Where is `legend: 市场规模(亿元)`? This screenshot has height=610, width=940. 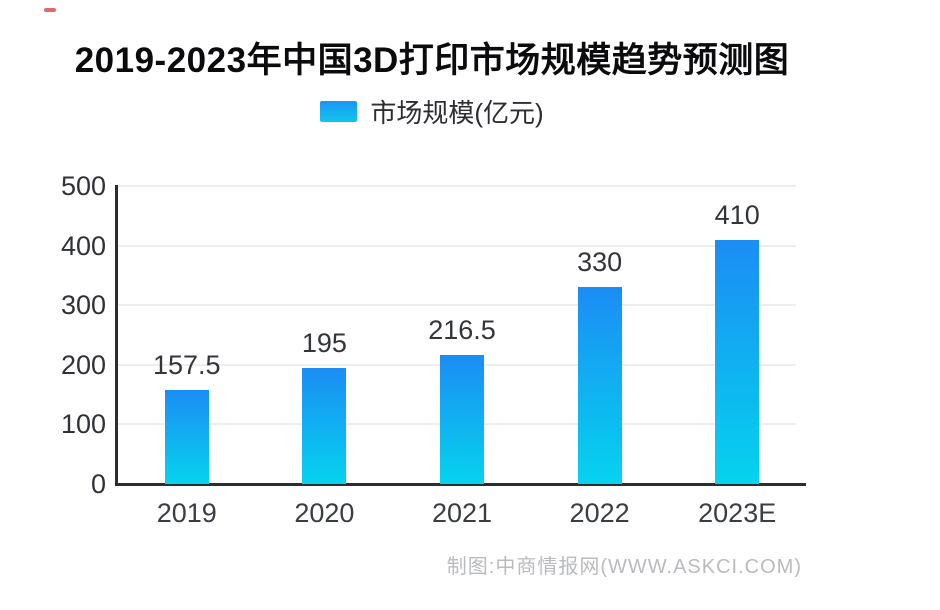
legend: 市场规模(亿元) is located at coordinates (432, 111).